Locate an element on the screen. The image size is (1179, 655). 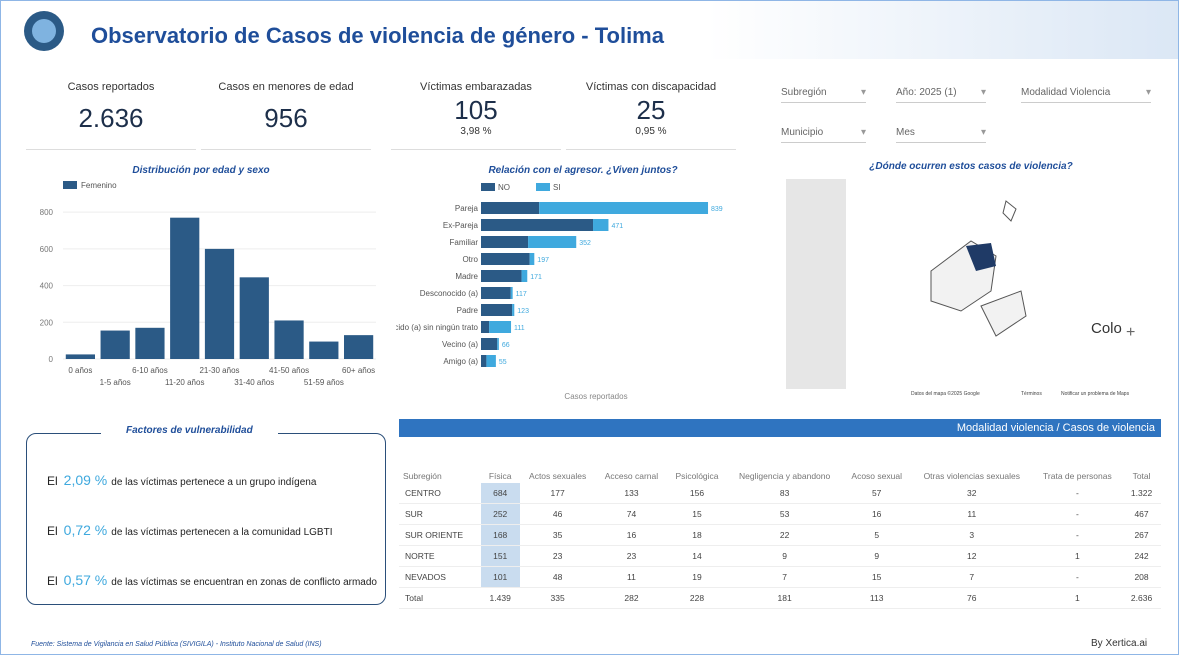
table-cell: 1 is located at coordinates (1077, 556).